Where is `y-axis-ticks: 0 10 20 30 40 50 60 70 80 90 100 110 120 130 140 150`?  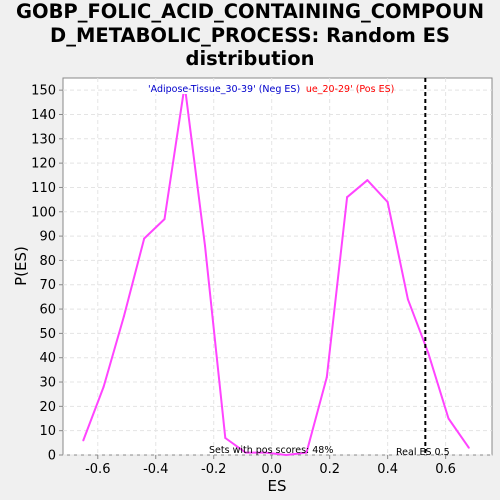
y-axis-ticks: 0 10 20 30 40 50 60 70 80 90 100 110 120 130 140 150 is located at coordinates (47, 274).